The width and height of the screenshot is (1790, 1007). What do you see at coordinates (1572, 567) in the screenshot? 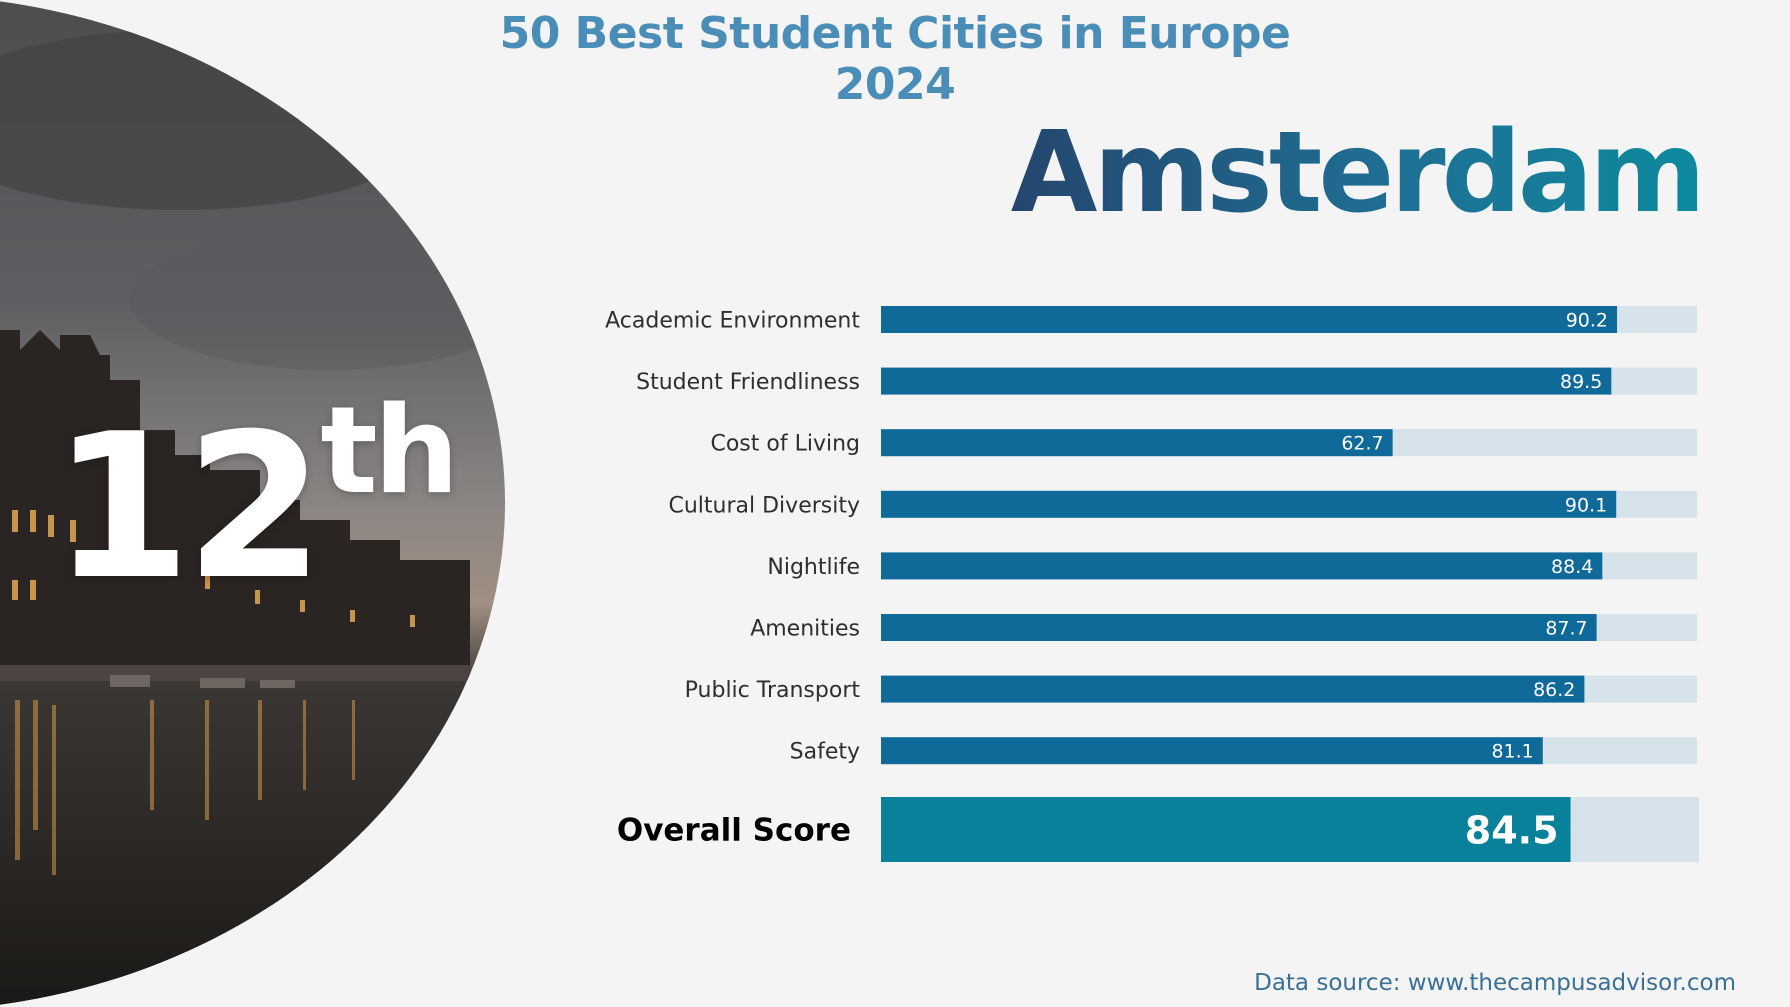
I see `value-label: 88.4` at bounding box center [1572, 567].